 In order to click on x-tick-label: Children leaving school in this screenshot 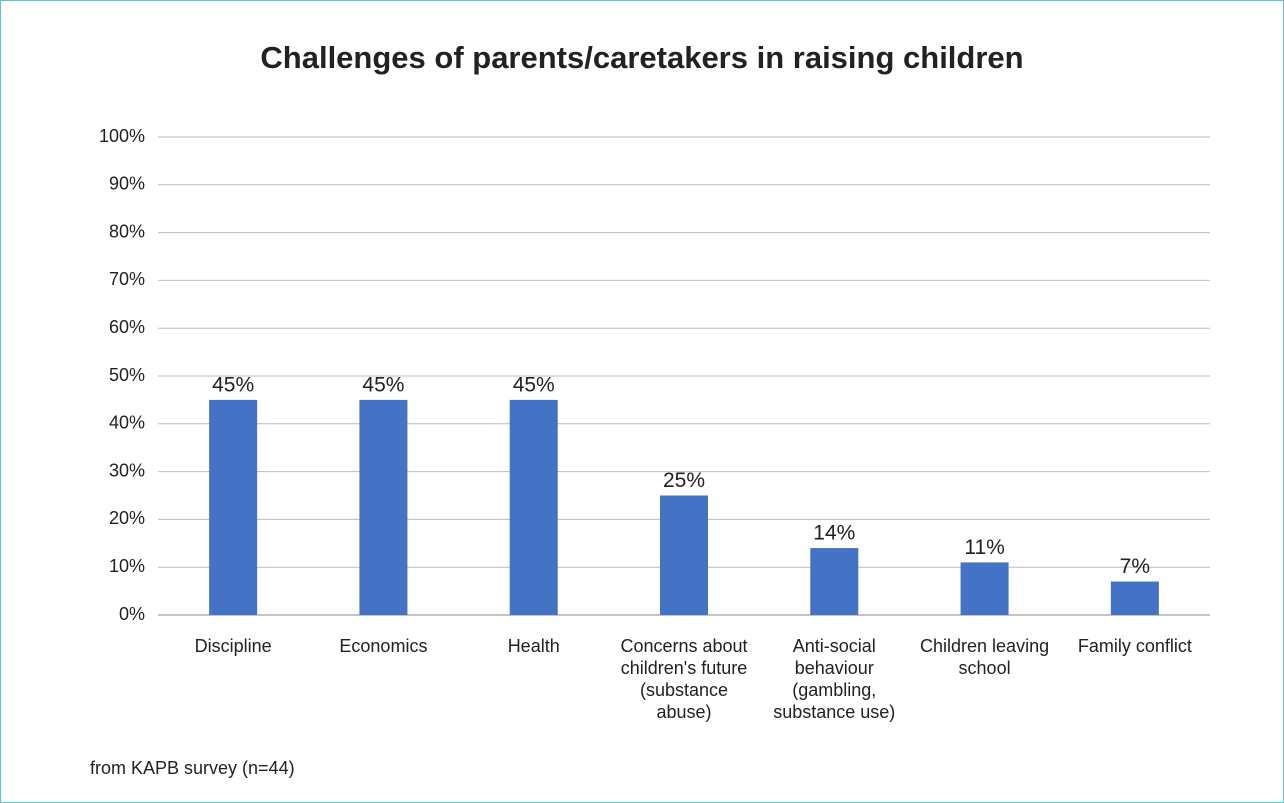, I will do `click(985, 657)`.